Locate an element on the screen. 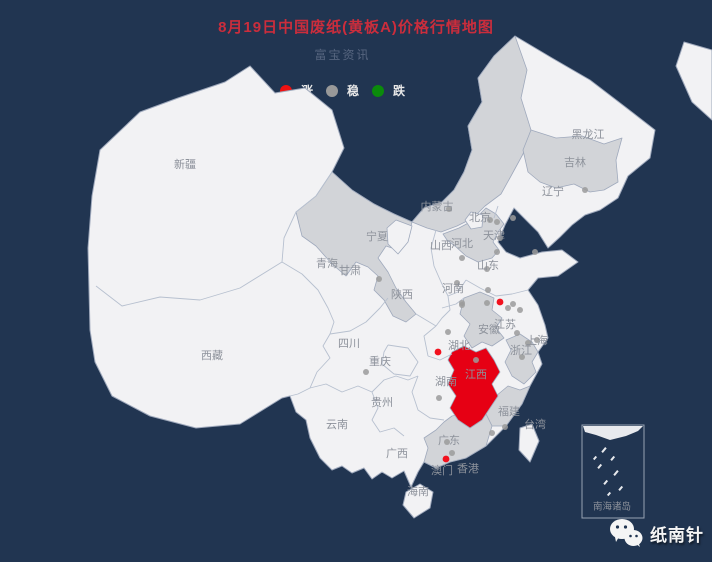  province-label-jiangxi: 江西 is located at coordinates (476, 374).